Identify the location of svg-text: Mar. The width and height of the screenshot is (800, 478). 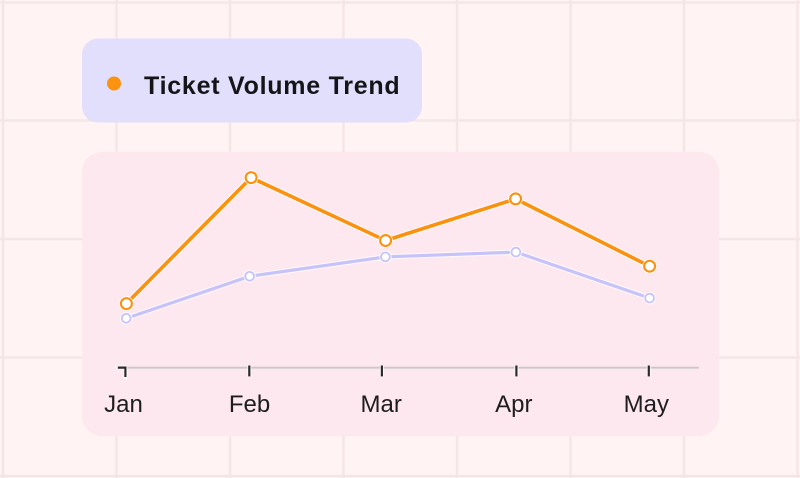
(381, 404).